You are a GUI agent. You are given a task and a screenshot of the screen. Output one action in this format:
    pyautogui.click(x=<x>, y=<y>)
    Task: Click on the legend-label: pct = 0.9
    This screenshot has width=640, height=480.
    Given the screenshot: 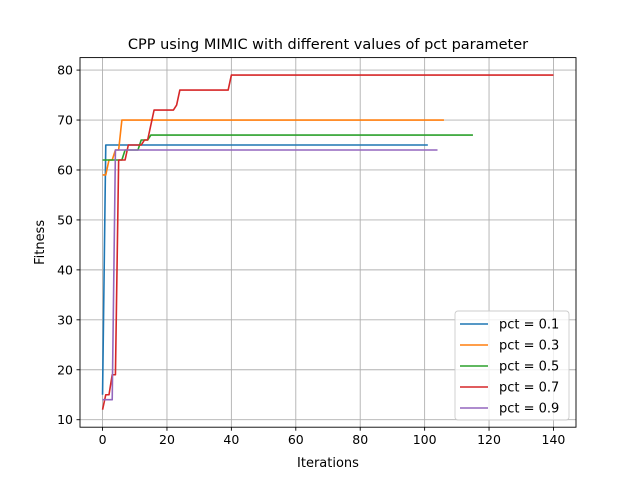 What is the action you would take?
    pyautogui.click(x=529, y=409)
    